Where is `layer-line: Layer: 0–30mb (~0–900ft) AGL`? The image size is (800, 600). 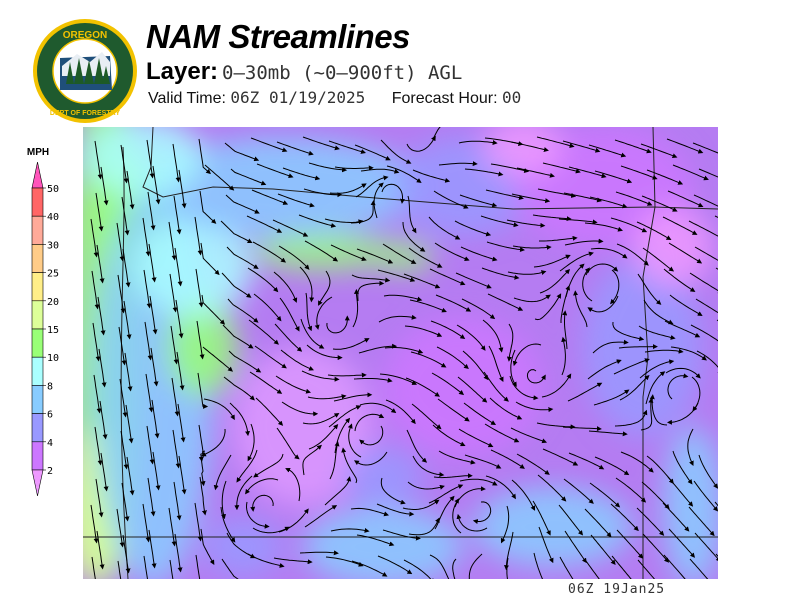 layer-line: Layer: 0–30mb (~0–900ft) AGL is located at coordinates (304, 72).